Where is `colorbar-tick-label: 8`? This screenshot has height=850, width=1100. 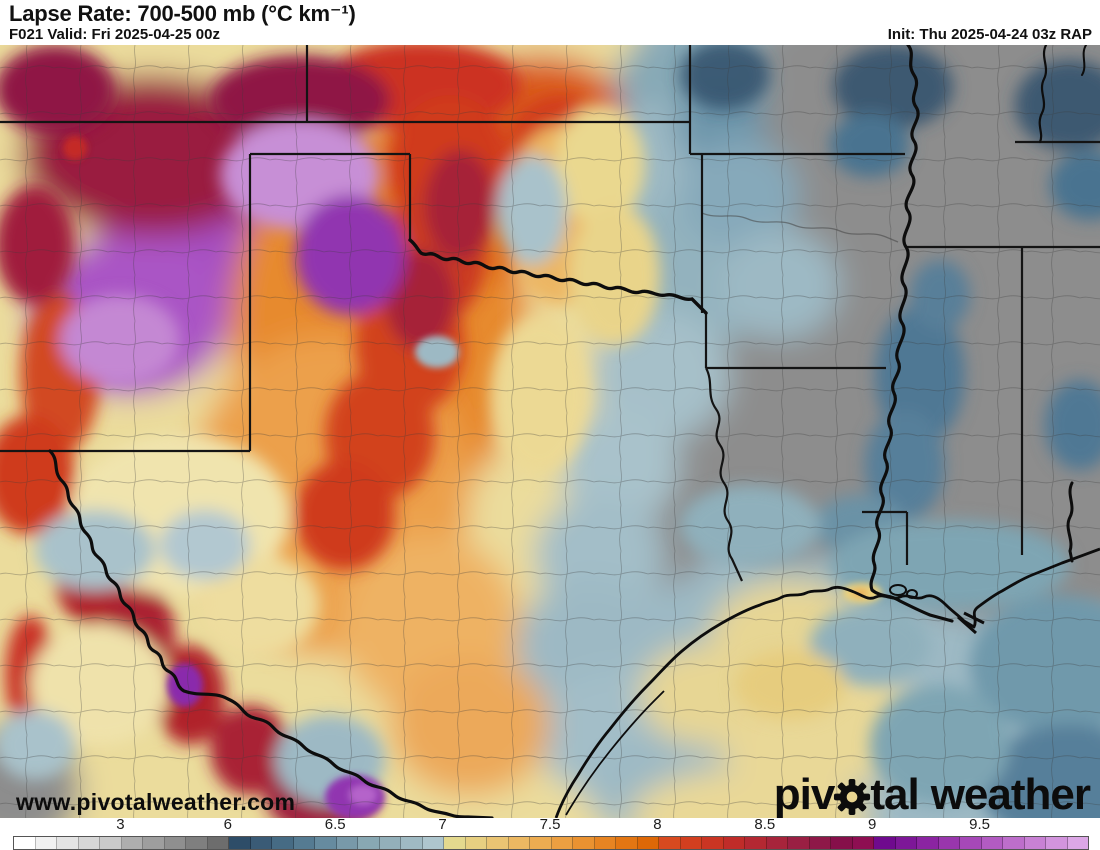 colorbar-tick-label: 8 is located at coordinates (657, 824).